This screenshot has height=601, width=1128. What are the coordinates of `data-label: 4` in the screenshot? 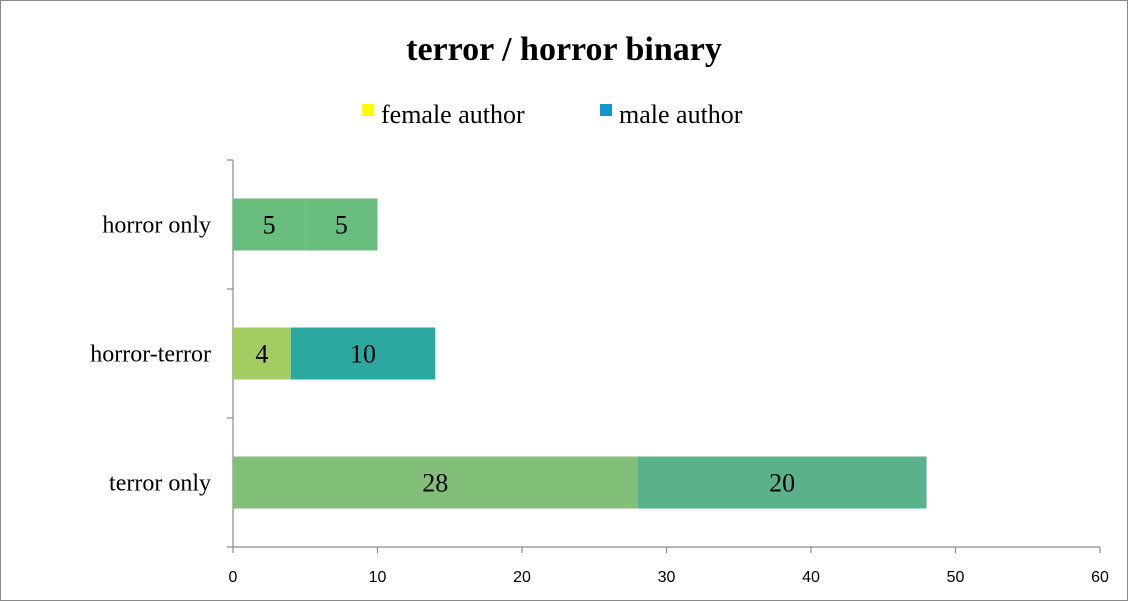 It's located at (261, 354).